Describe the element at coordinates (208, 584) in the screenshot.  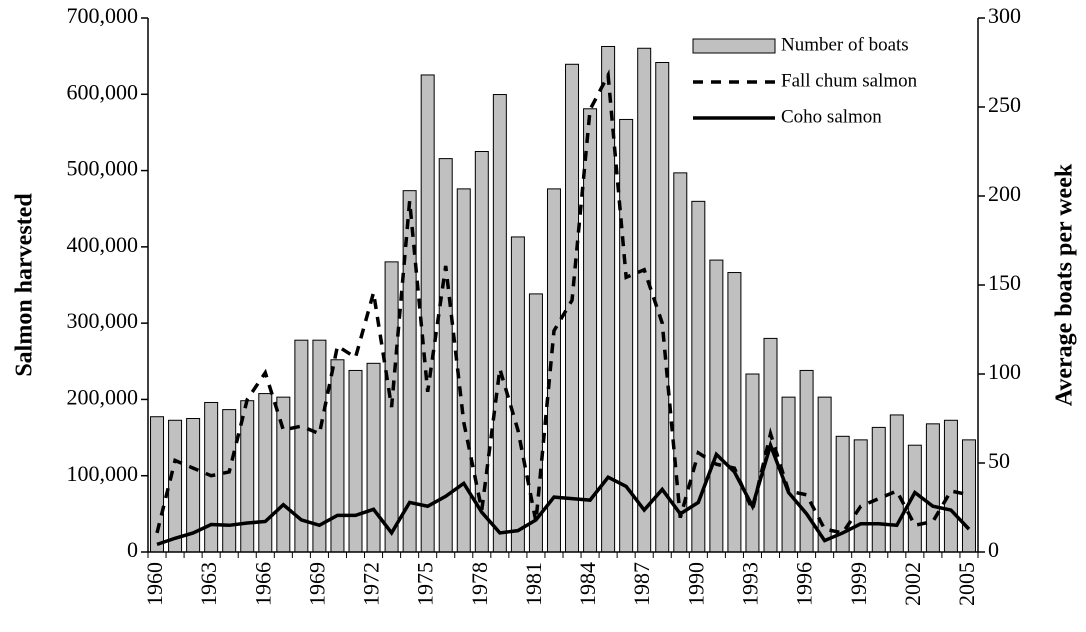
I see `x-tick-label: 1963` at that location.